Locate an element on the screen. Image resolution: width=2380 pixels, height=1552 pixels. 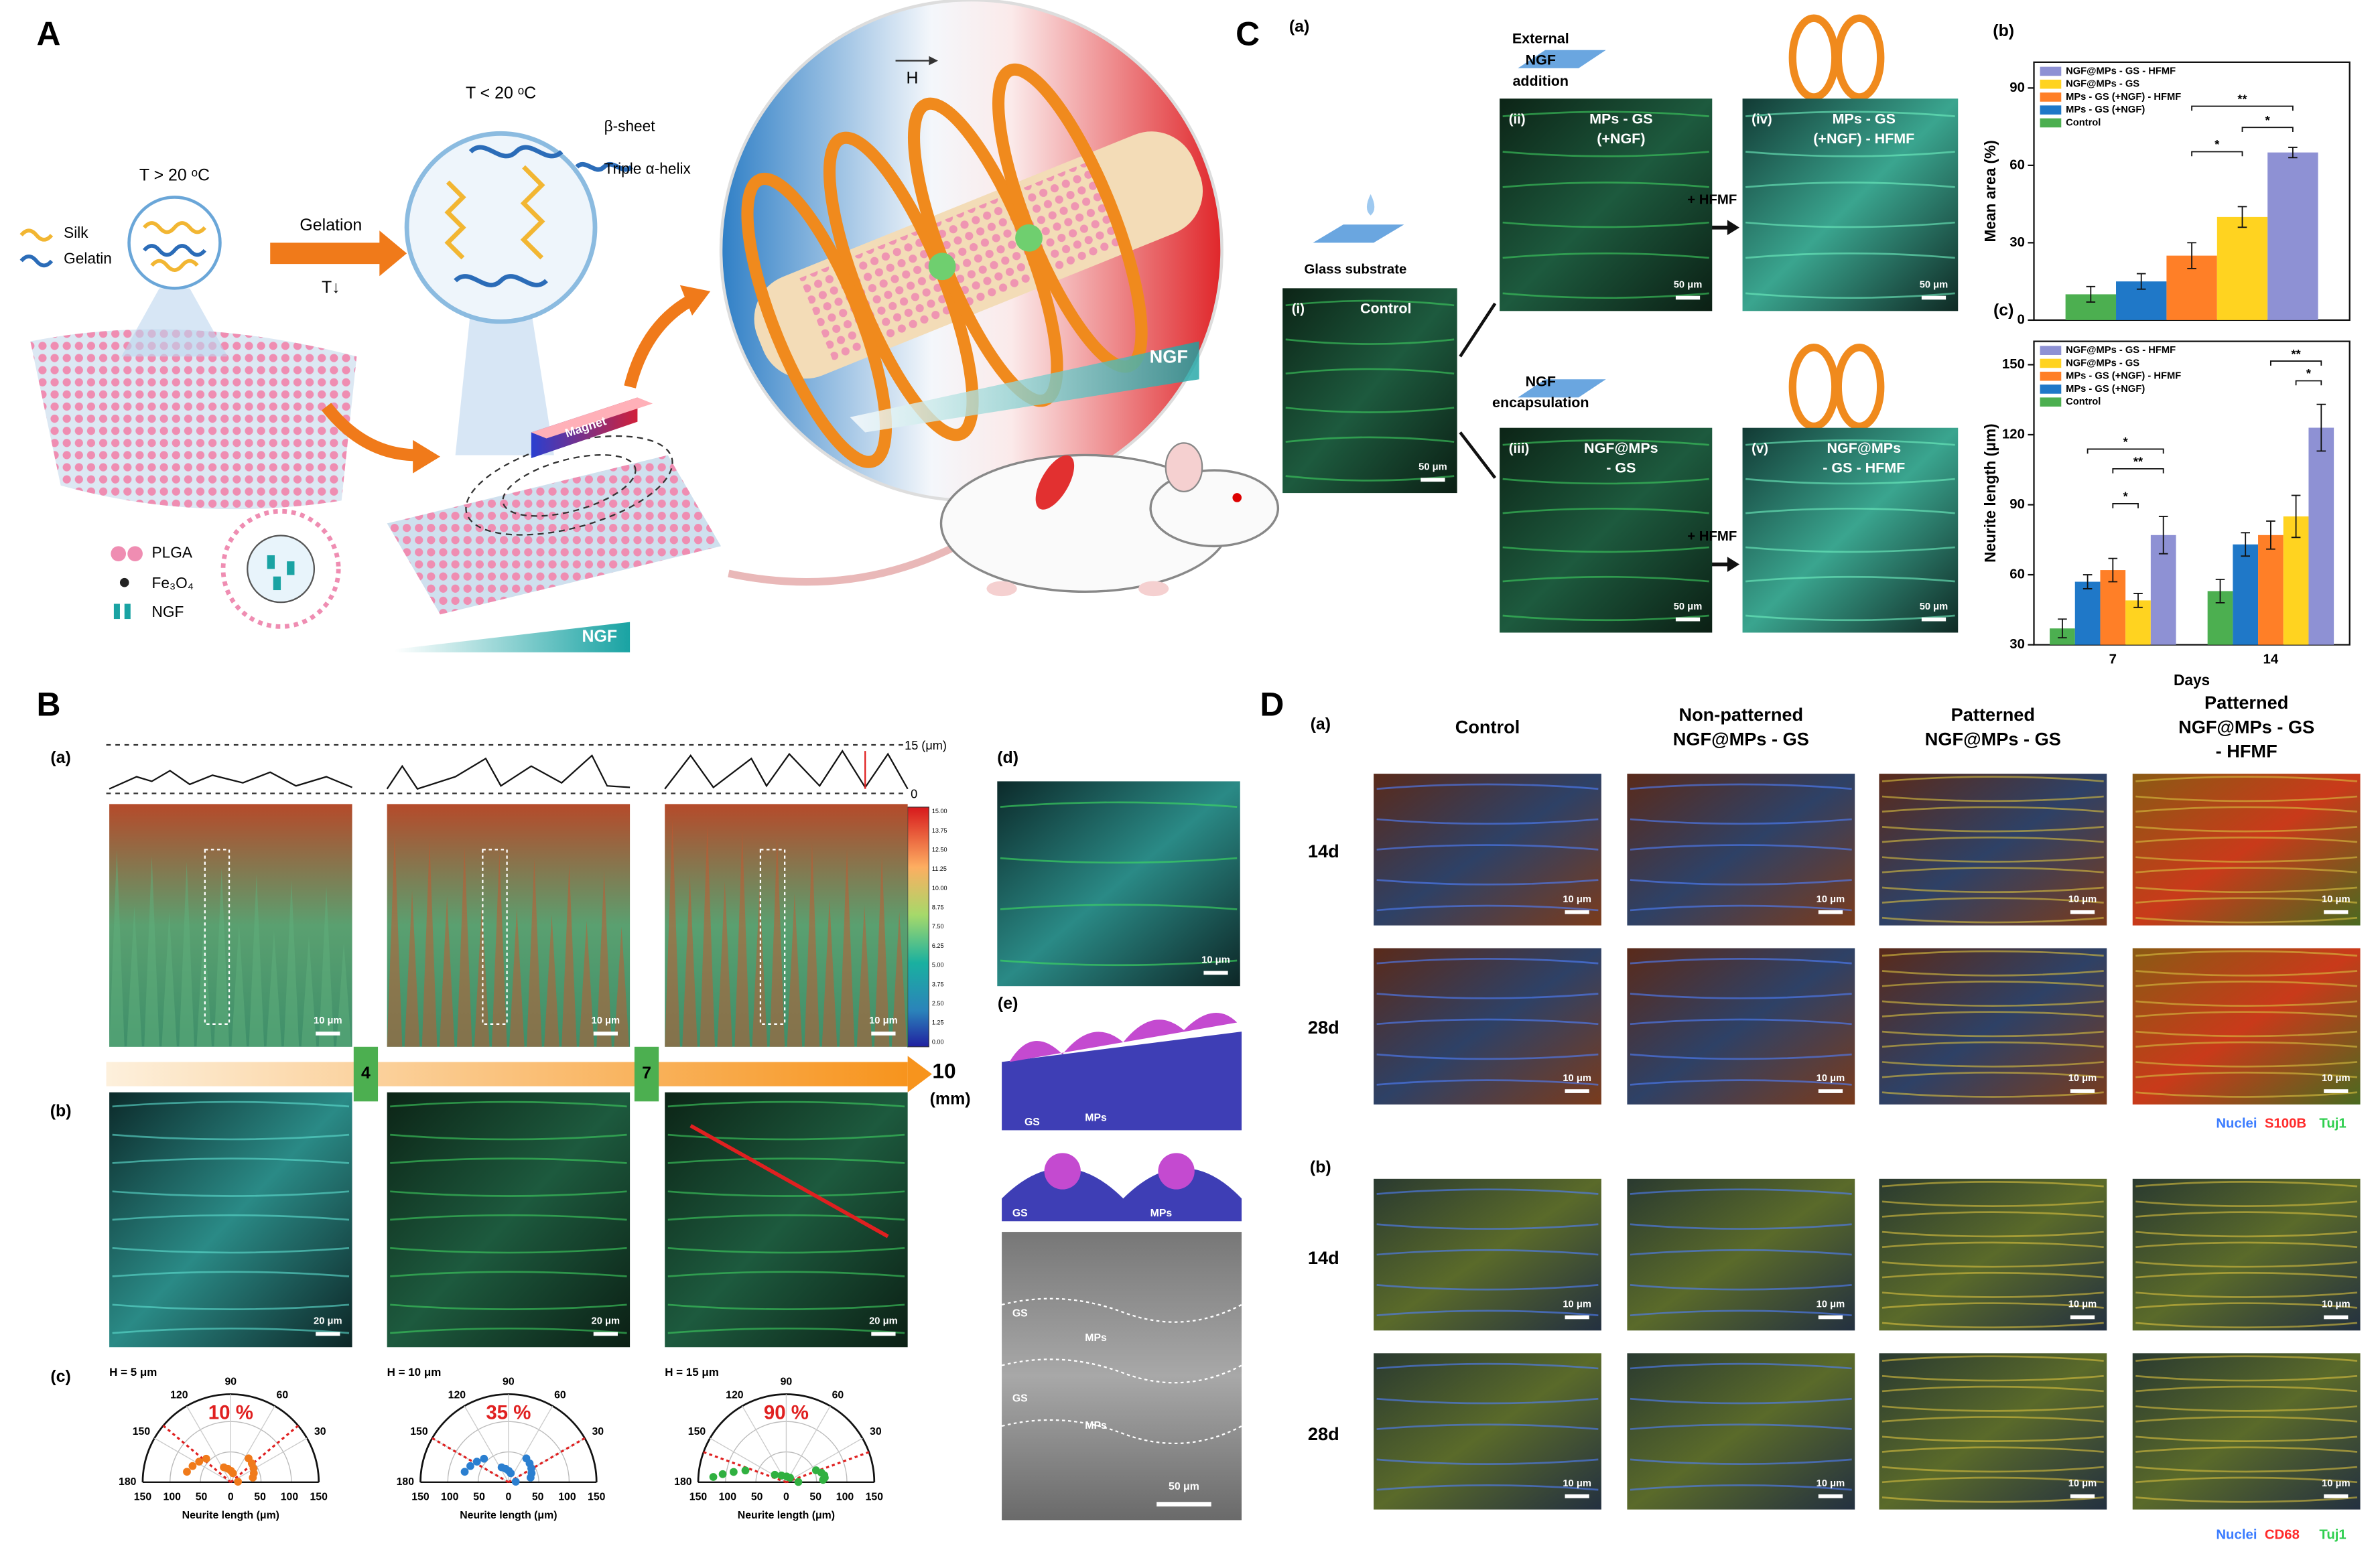
column-header: NGF@MPs - GS is located at coordinates (2246, 726).